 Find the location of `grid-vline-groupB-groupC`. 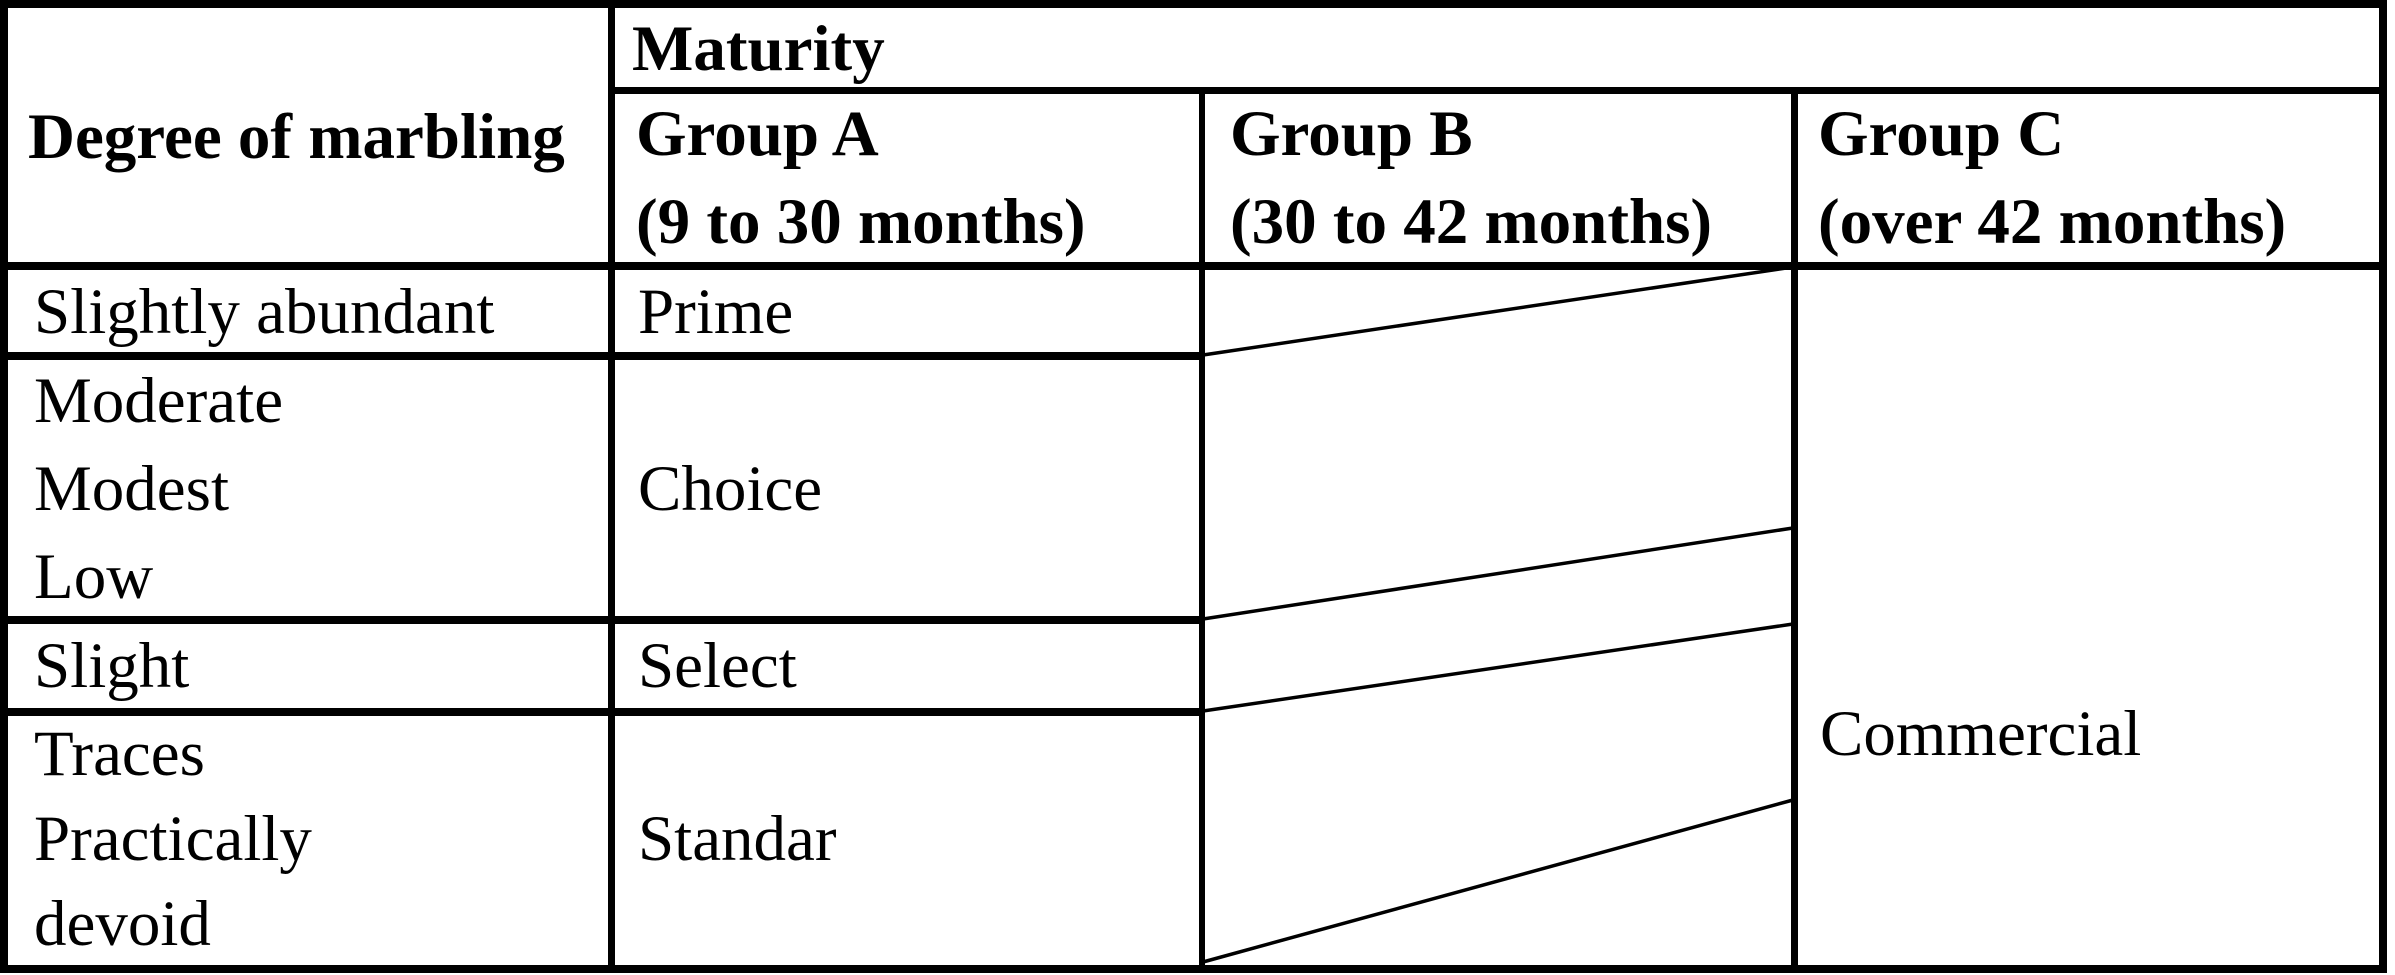

grid-vline-groupB-groupC is located at coordinates (1794, 527).